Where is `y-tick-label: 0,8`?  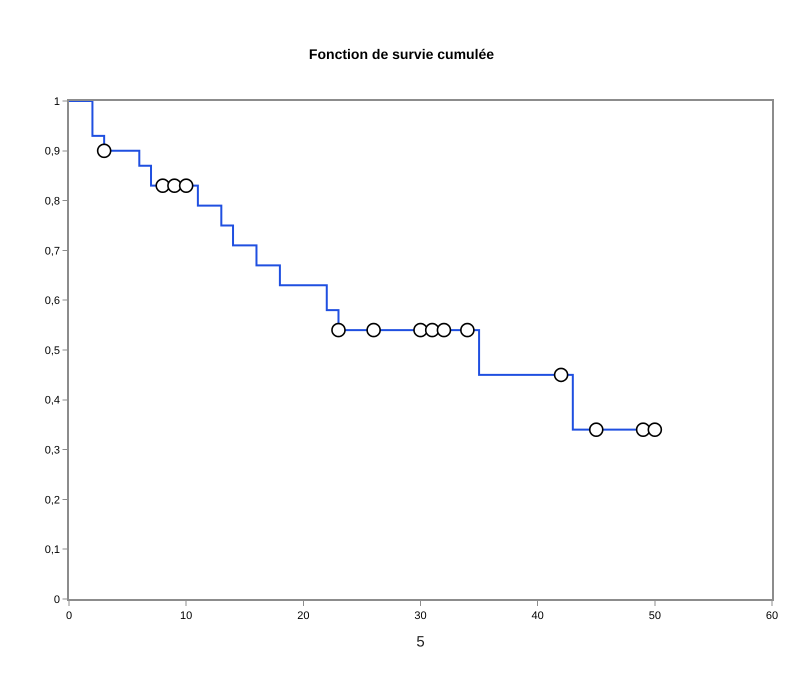 y-tick-label: 0,8 is located at coordinates (52, 201).